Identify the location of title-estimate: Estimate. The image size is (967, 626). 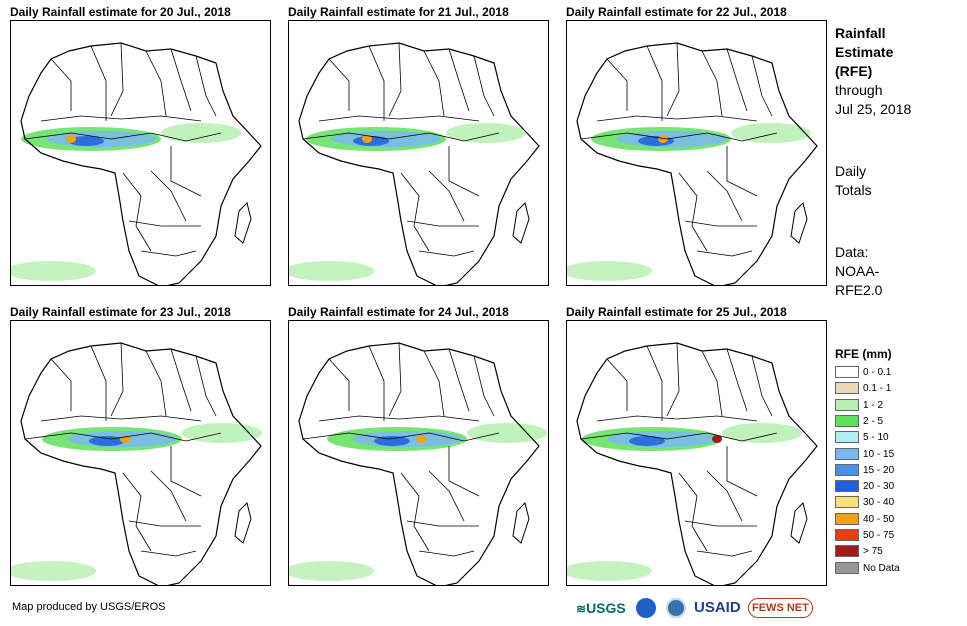
(864, 52).